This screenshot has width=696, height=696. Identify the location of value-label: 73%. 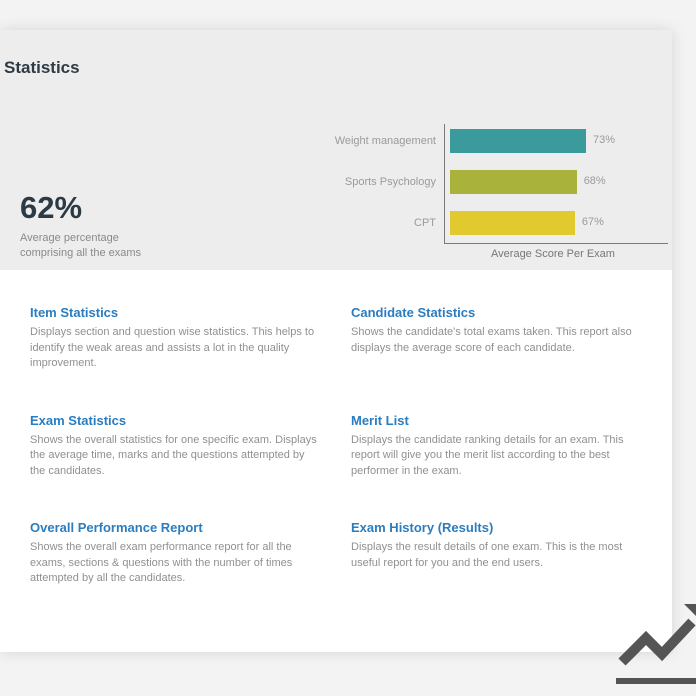
(604, 140).